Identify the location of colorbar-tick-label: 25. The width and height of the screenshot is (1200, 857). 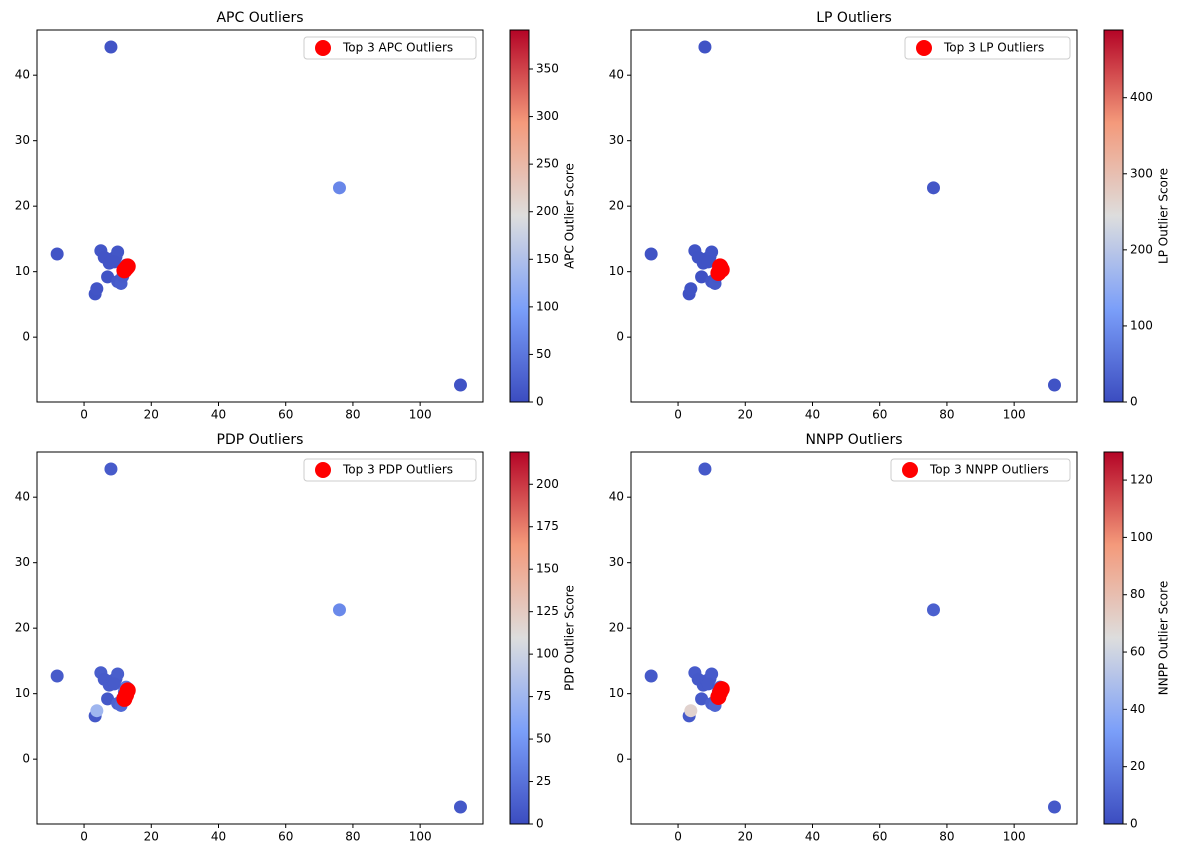
(543, 781).